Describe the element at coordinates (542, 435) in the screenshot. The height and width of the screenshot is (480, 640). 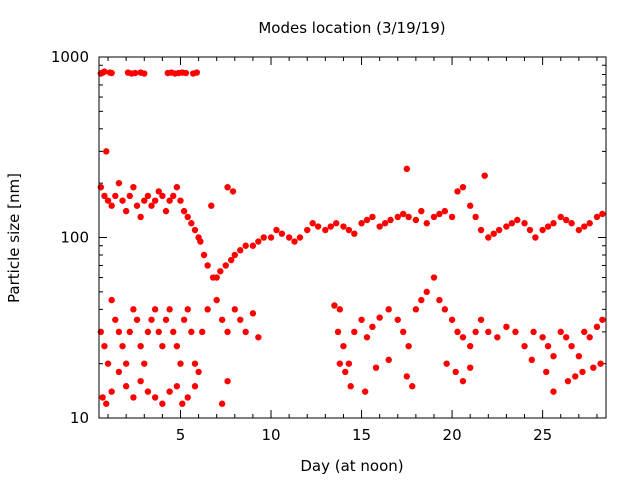
I see `x-tick-label: 25` at that location.